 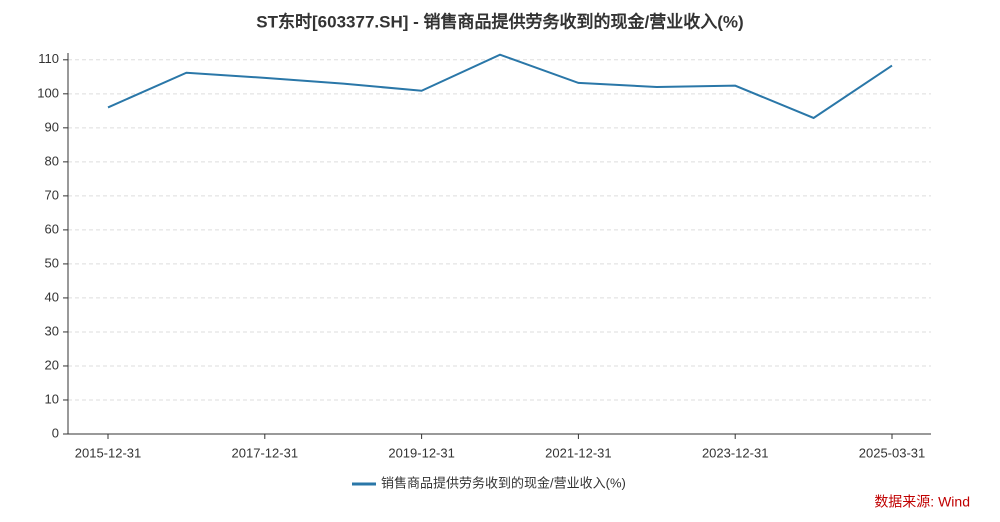 What do you see at coordinates (735, 452) in the screenshot?
I see `x-tick-label: 2023-12-31` at bounding box center [735, 452].